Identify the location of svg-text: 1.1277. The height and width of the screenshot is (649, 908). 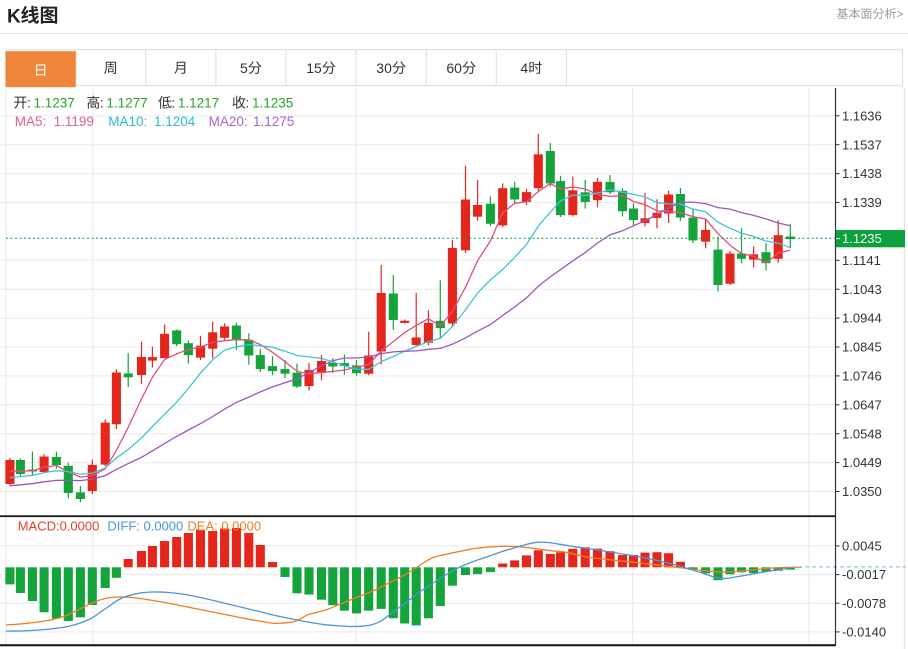
(126, 103).